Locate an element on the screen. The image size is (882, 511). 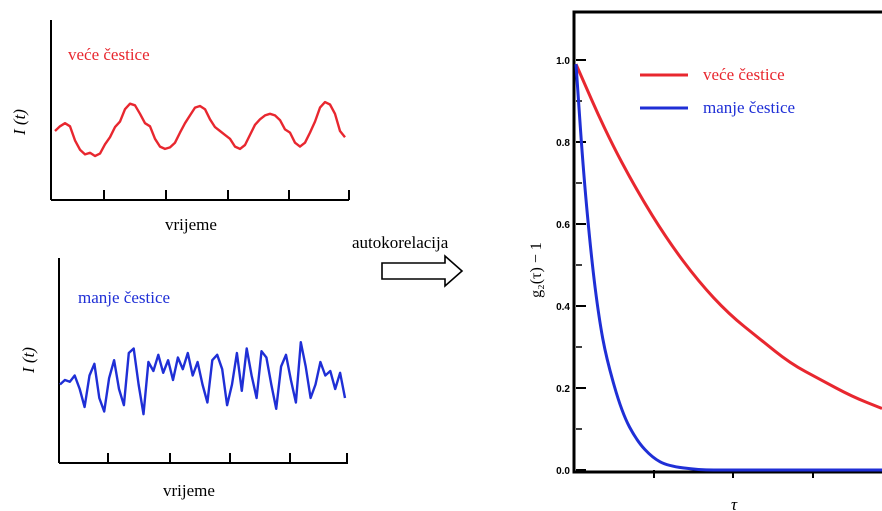
chart-legend: veće čestice manje čestice is located at coordinates (717, 91).